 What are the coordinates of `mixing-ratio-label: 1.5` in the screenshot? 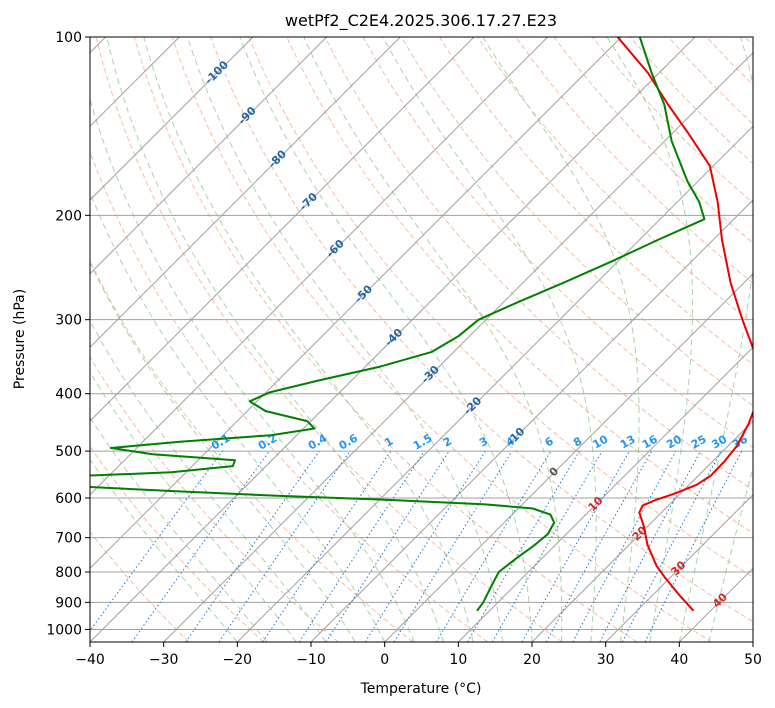 It's located at (422, 442).